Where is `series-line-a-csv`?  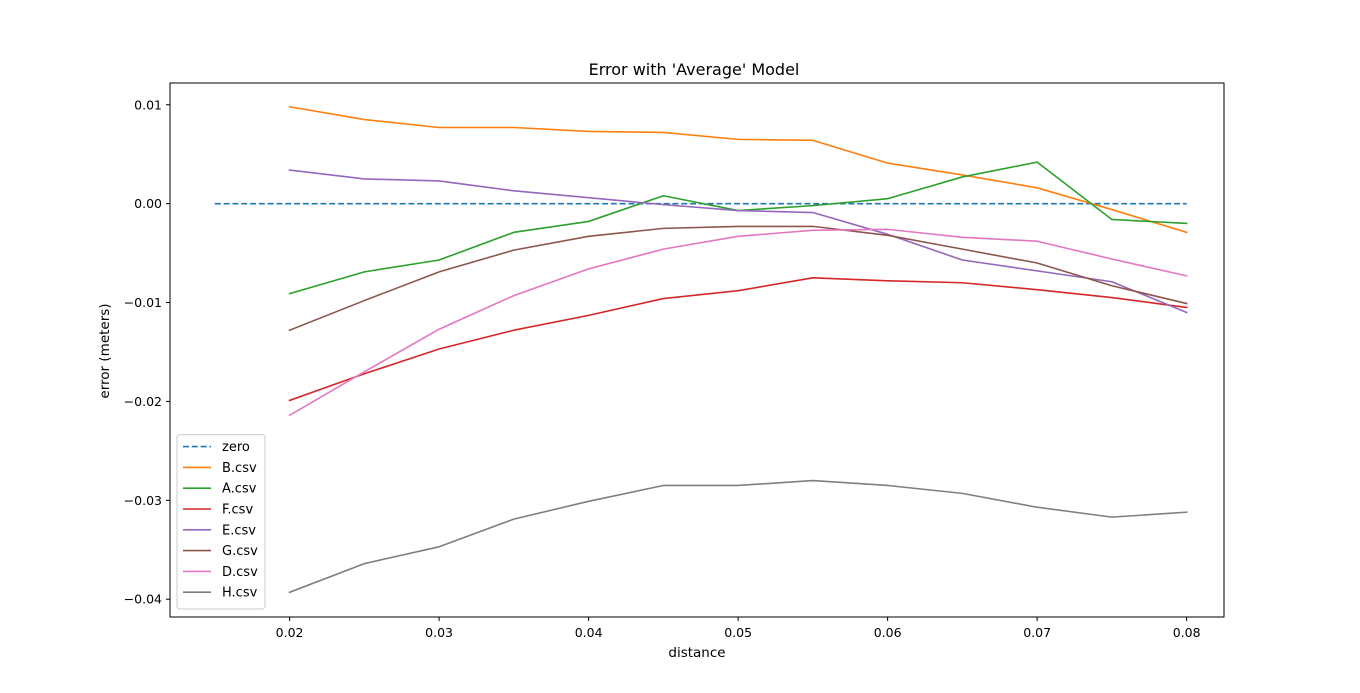
series-line-a-csv is located at coordinates (738, 228).